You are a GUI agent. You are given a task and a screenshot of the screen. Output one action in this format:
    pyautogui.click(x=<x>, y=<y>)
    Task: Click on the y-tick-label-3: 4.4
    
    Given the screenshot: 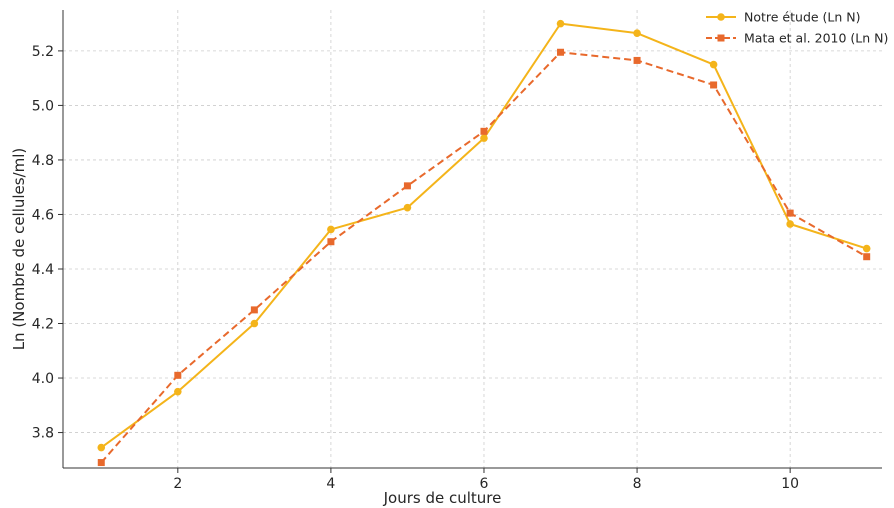 What is the action you would take?
    pyautogui.click(x=43, y=270)
    